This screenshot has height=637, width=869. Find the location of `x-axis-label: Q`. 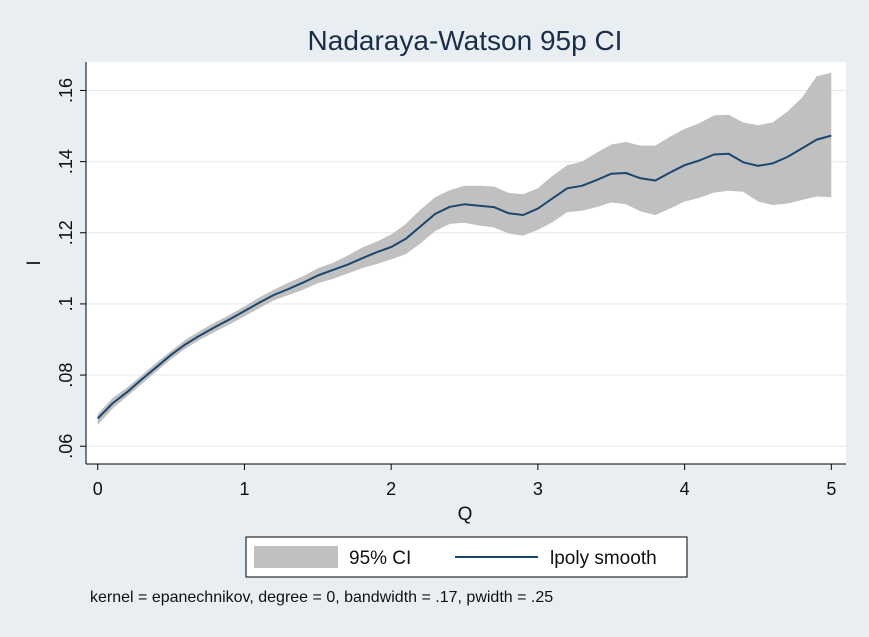

x-axis-label: Q is located at coordinates (465, 514).